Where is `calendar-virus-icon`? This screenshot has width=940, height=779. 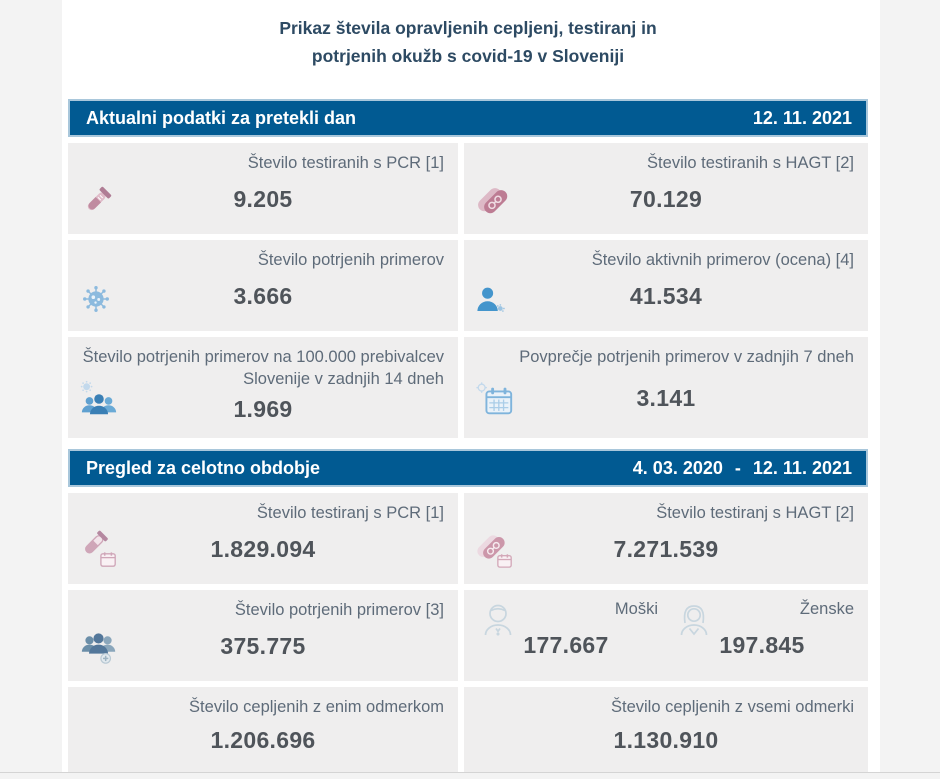 calendar-virus-icon is located at coordinates (495, 400).